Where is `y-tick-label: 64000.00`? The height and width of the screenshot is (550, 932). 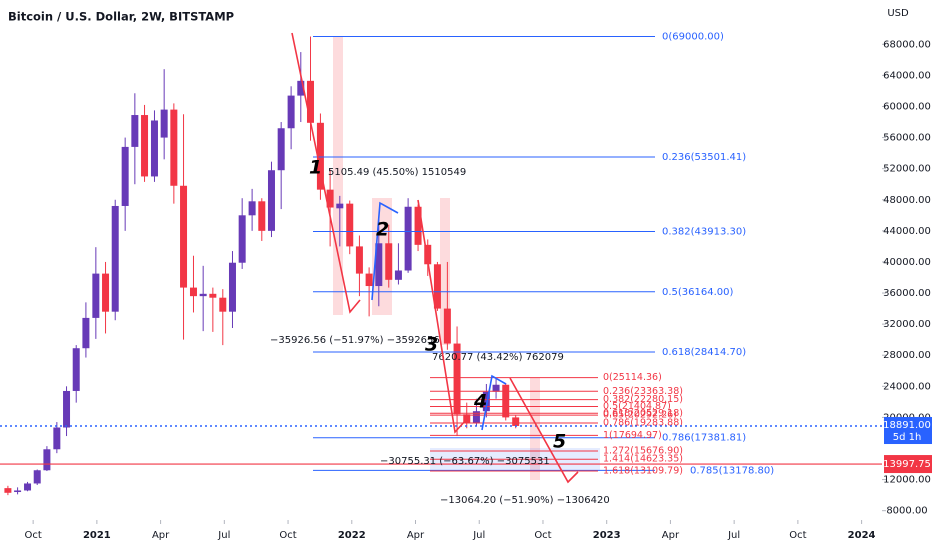 y-tick-label: 64000.00 is located at coordinates (907, 75).